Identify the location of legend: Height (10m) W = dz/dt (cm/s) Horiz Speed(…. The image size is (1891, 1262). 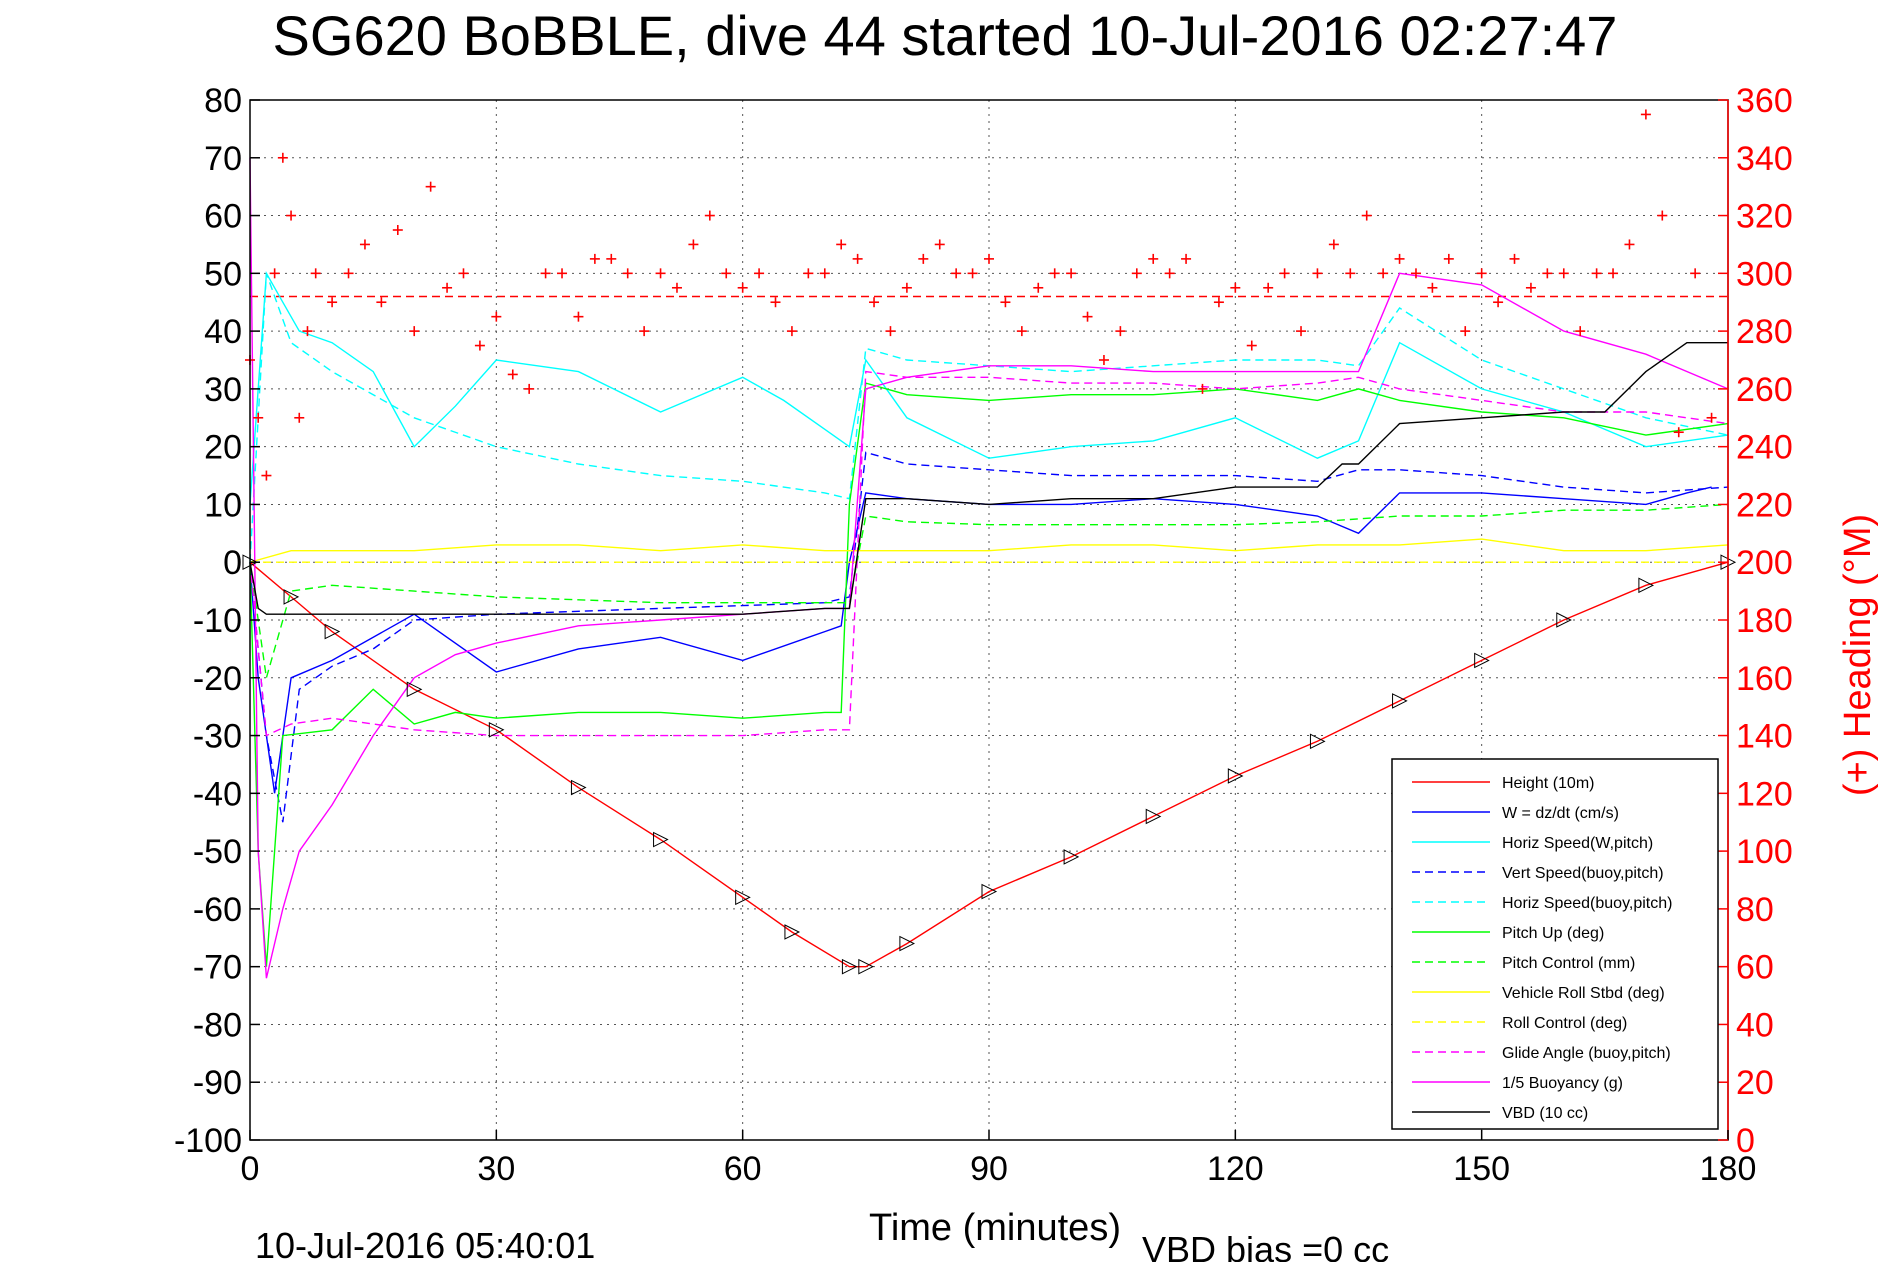
(1555, 944).